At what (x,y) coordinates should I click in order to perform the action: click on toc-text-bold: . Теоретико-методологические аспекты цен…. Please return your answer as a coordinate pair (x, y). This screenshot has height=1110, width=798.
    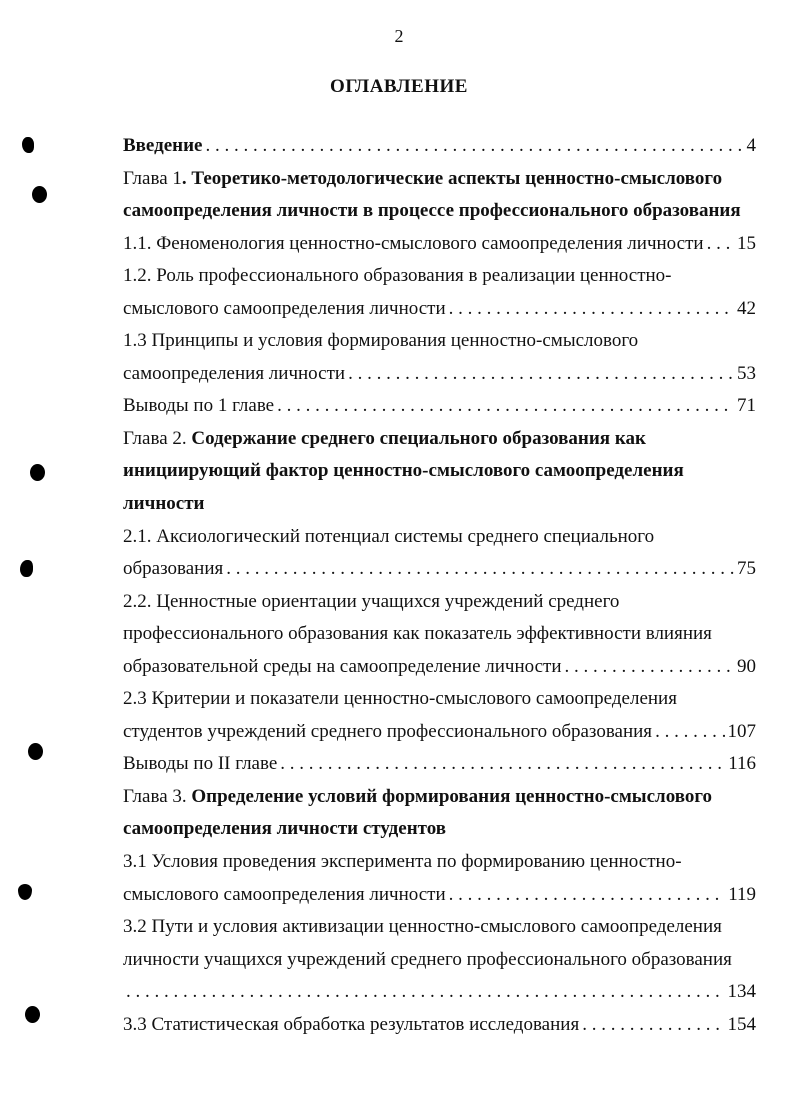
    Looking at the image, I should click on (452, 178).